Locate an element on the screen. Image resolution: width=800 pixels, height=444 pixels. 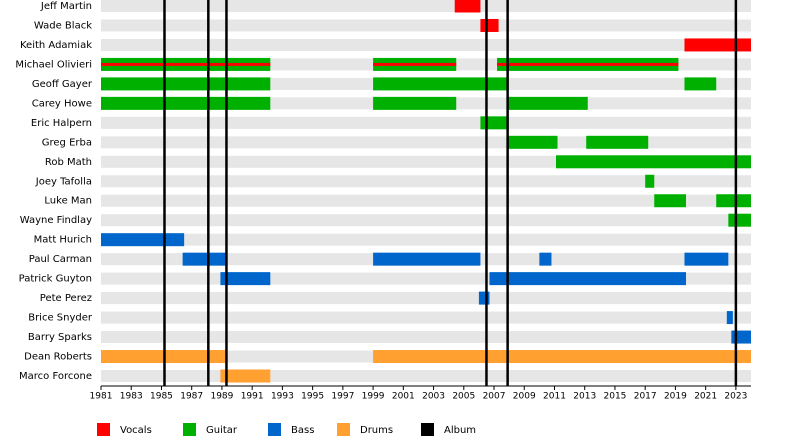
y-tick-label: Matt Hurich is located at coordinates (63, 240).